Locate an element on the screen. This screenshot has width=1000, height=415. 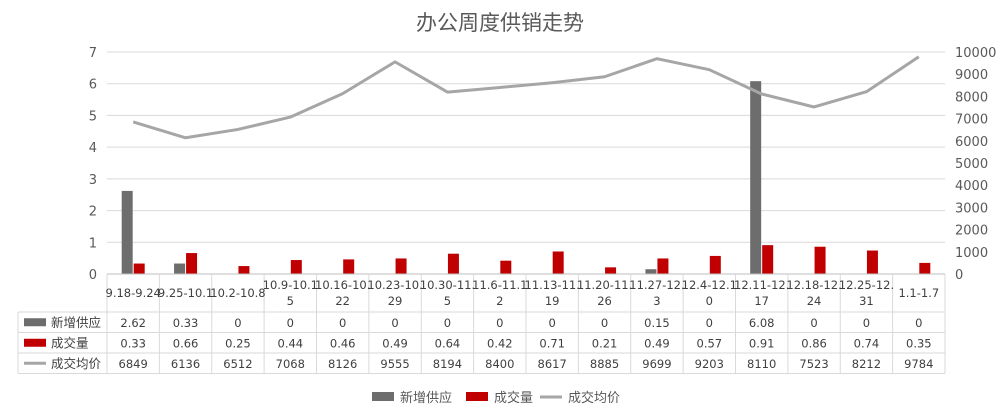
left-tick-label: 2 is located at coordinates (93, 212).